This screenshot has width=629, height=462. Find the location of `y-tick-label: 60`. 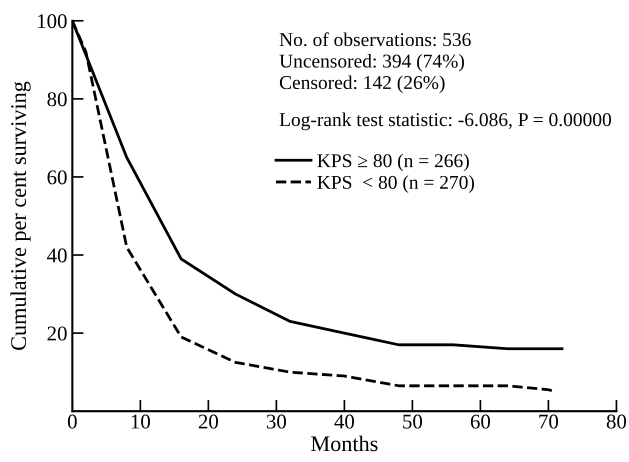

y-tick-label: 60 is located at coordinates (57, 177).